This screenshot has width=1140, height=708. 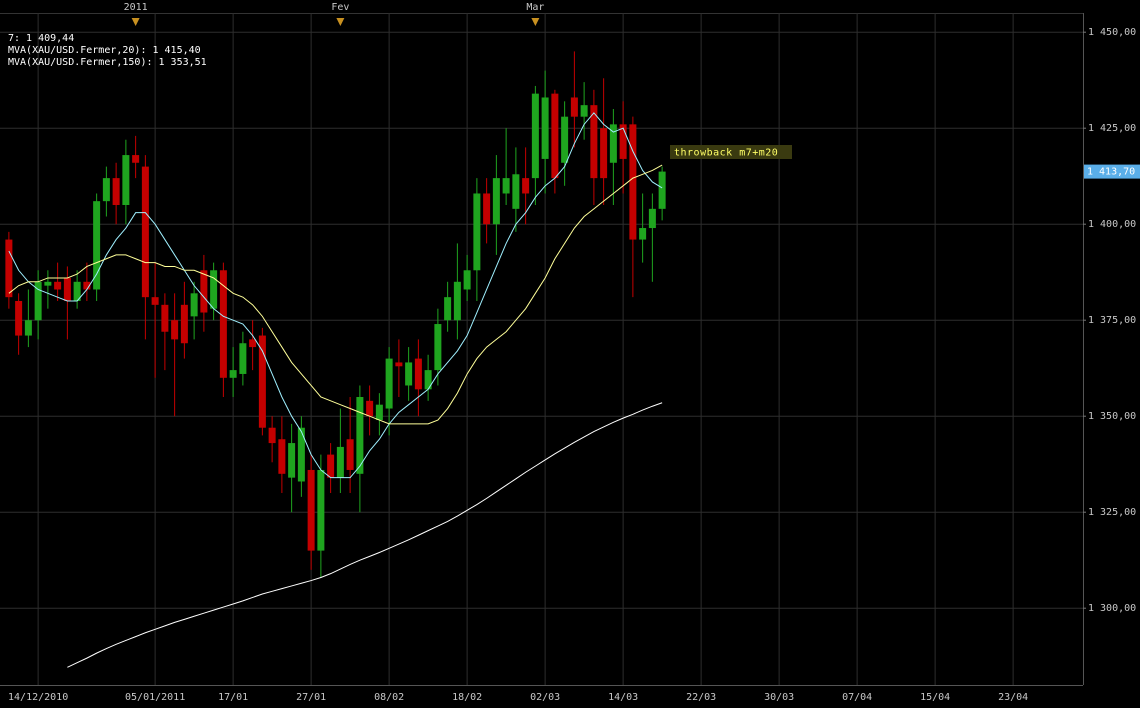 What do you see at coordinates (623, 697) in the screenshot?
I see `x-tick-label: 14/03` at bounding box center [623, 697].